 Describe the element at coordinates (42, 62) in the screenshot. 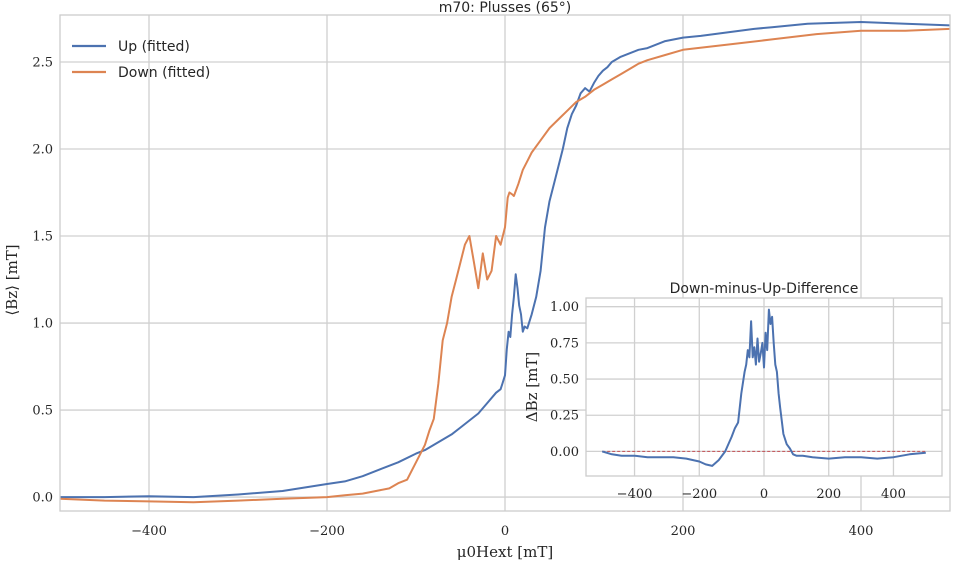

I see `main-y-tick-label: 2.5` at that location.